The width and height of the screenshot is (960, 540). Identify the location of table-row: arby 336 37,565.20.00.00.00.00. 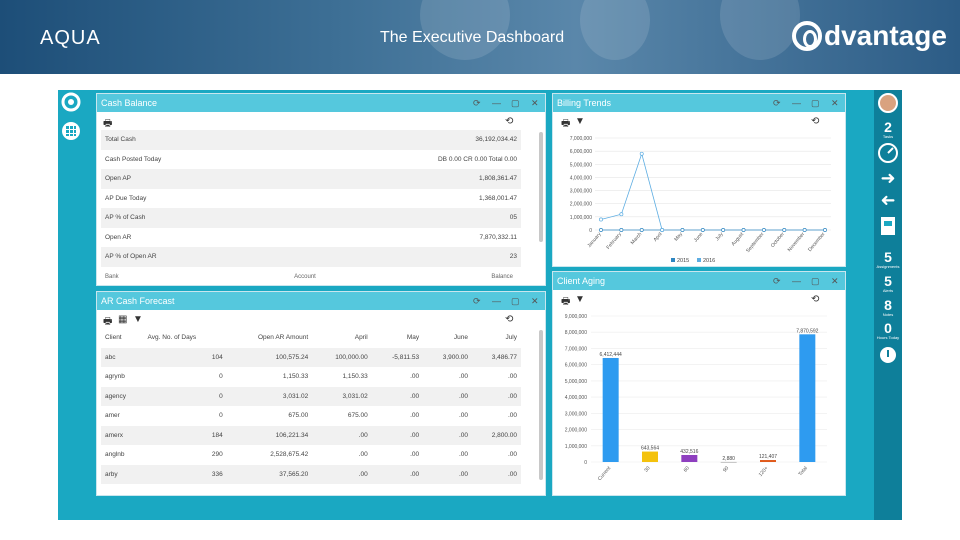
(311, 474).